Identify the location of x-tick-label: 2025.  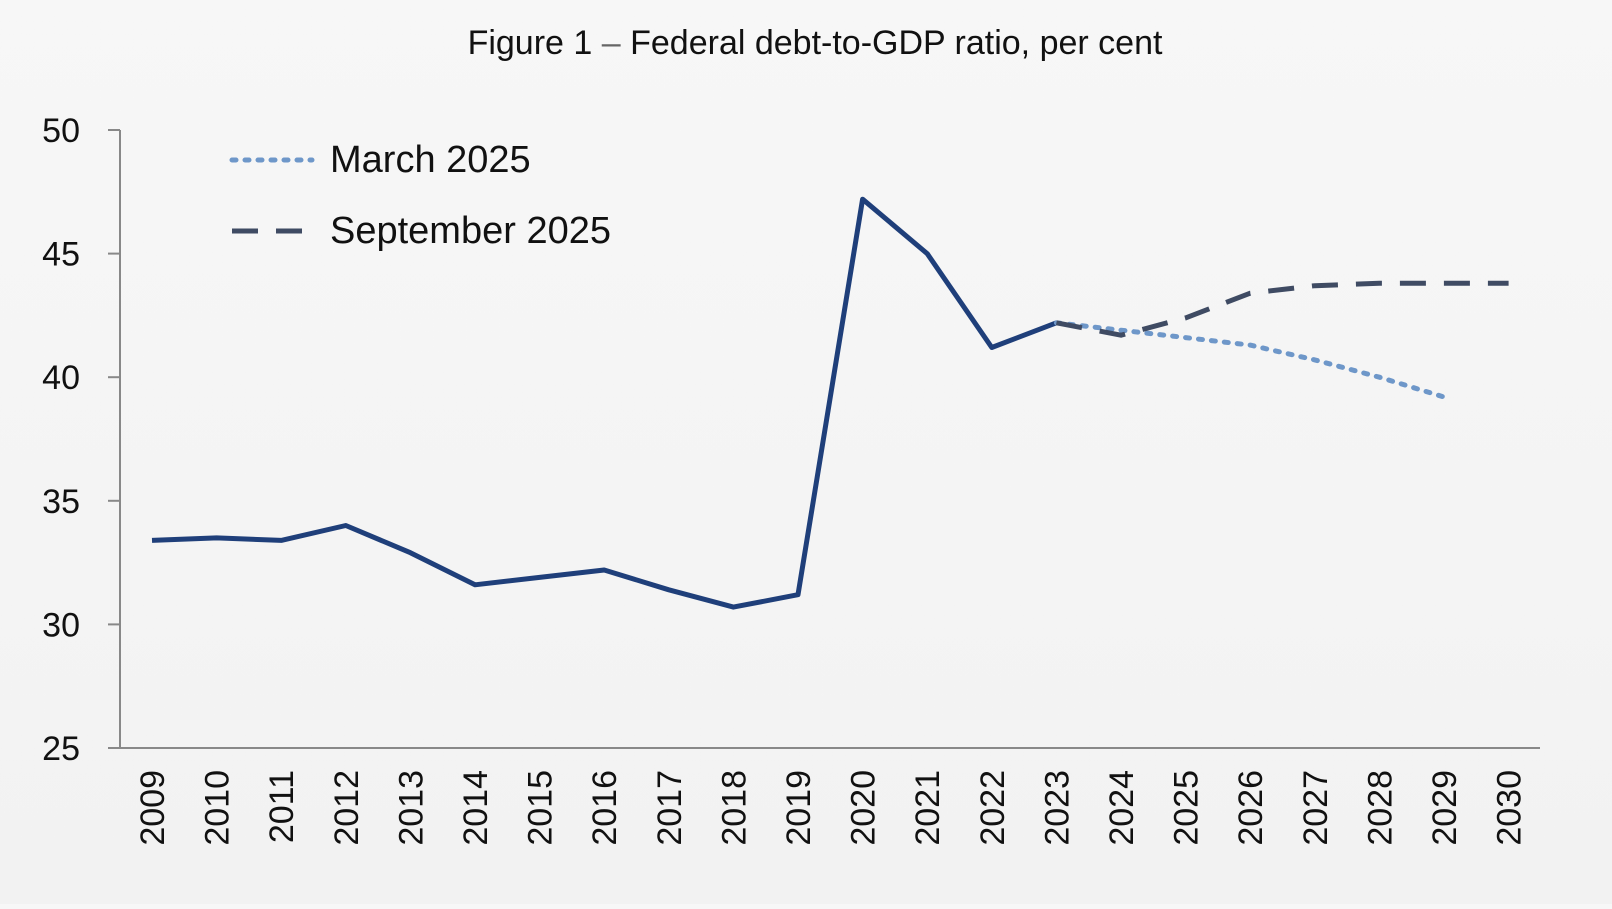
(1187, 808).